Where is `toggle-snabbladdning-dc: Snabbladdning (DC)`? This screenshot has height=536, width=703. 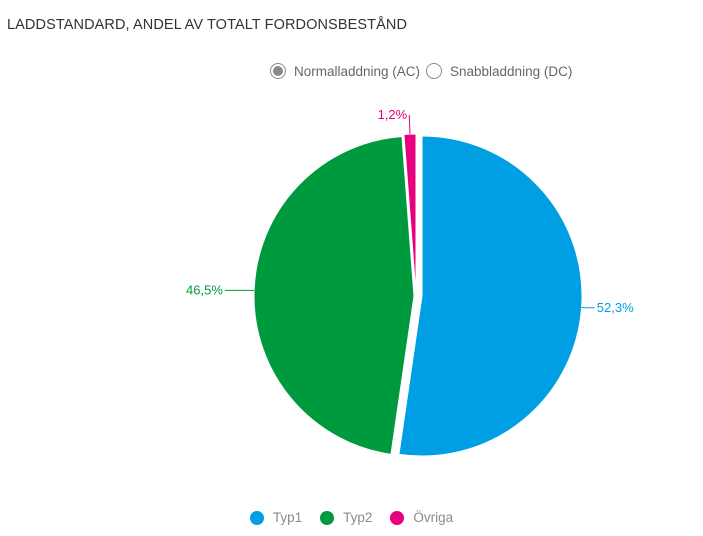
toggle-snabbladdning-dc: Snabbladdning (DC) is located at coordinates (499, 71).